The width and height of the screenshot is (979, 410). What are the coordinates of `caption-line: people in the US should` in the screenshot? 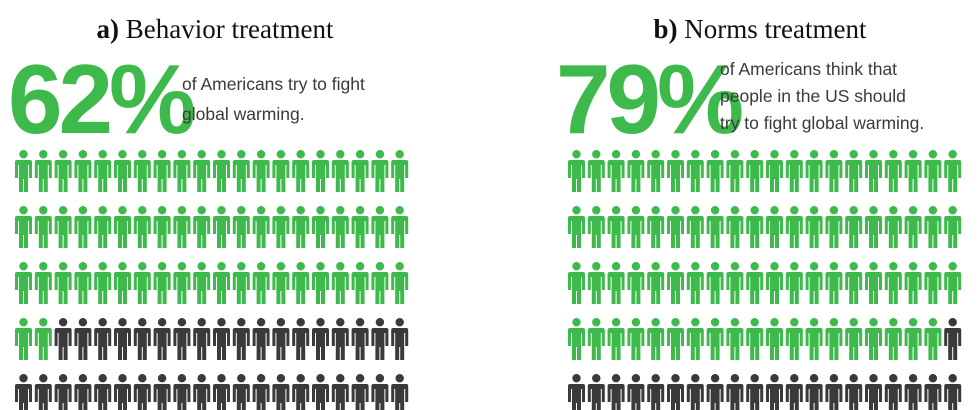 It's located at (813, 96).